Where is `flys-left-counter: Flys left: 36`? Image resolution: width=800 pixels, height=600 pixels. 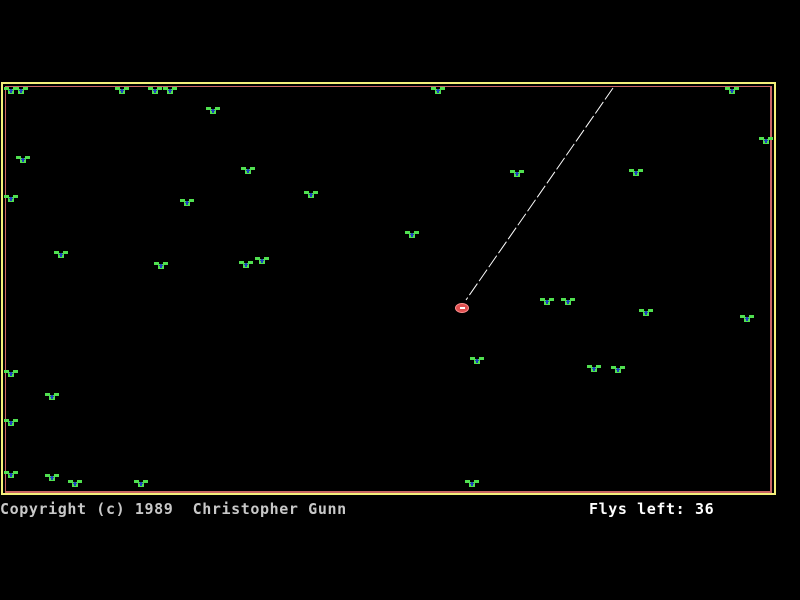 flys-left-counter: Flys left: 36 is located at coordinates (651, 509).